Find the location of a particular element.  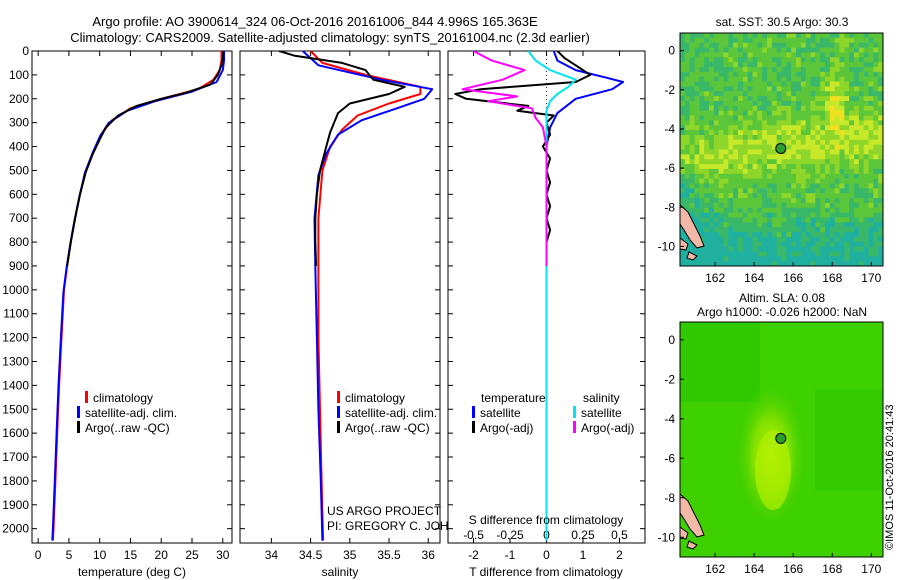

salinity-axis-label: salinity is located at coordinates (340, 572).